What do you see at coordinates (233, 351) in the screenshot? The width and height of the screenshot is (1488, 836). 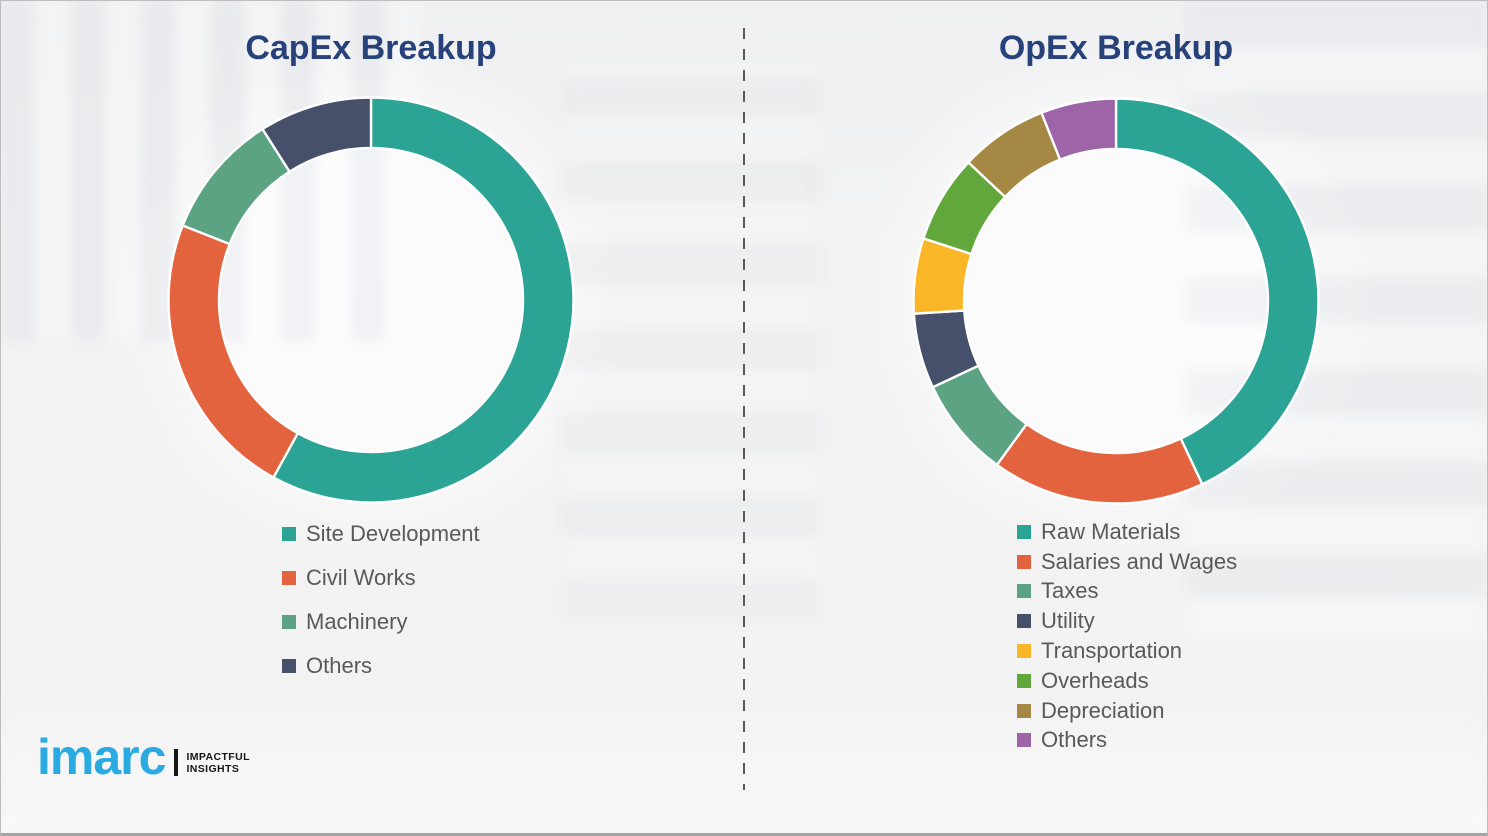 I see `donut-slice-civil-works` at bounding box center [233, 351].